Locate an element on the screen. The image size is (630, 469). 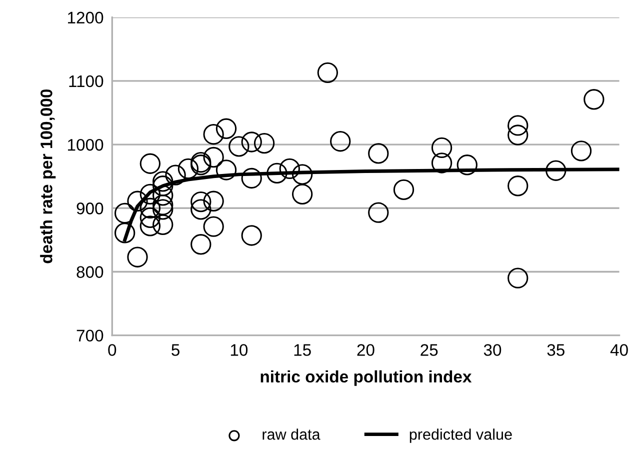
legend-label: predicted value is located at coordinates (461, 435).